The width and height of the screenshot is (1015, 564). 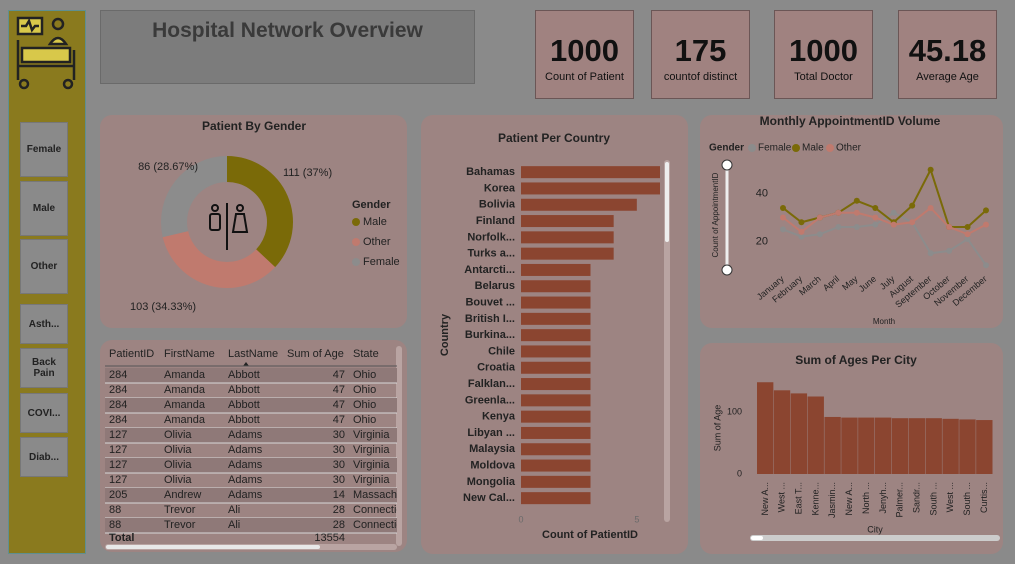 I want to click on total-label: Total, so click(x=121, y=538).